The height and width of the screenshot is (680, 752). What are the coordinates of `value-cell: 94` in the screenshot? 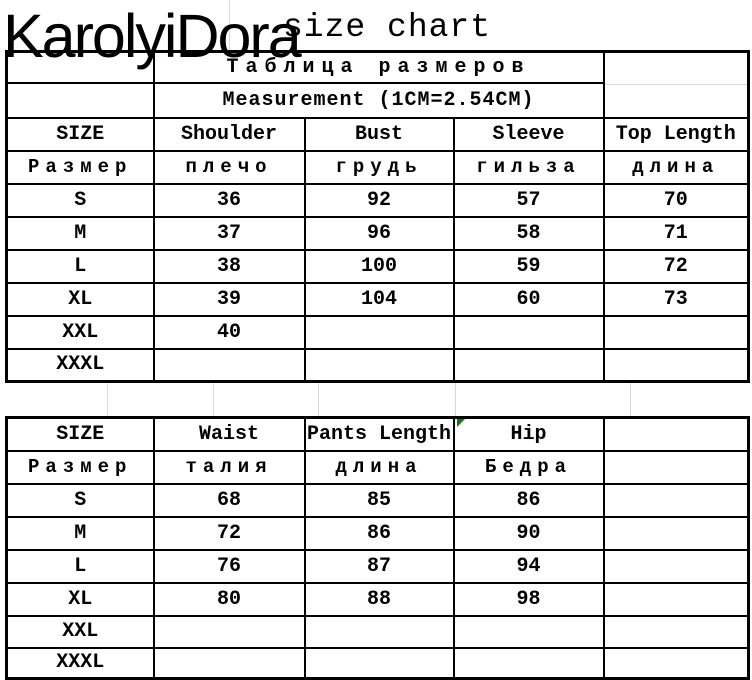 It's located at (528, 566).